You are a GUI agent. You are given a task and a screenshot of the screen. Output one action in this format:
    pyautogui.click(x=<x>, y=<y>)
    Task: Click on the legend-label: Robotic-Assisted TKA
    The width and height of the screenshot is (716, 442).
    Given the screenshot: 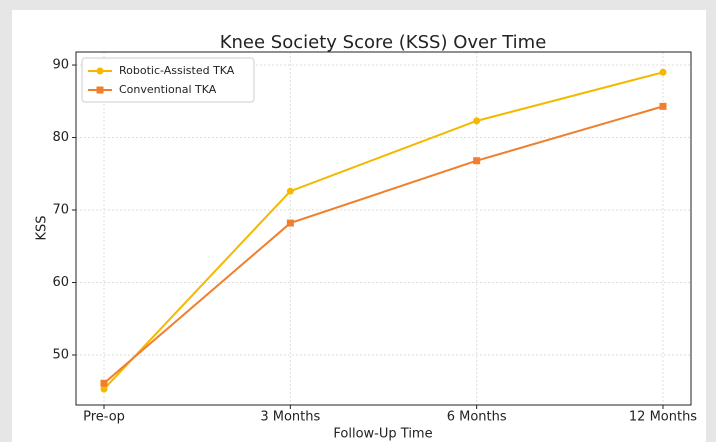 What is the action you would take?
    pyautogui.click(x=177, y=70)
    